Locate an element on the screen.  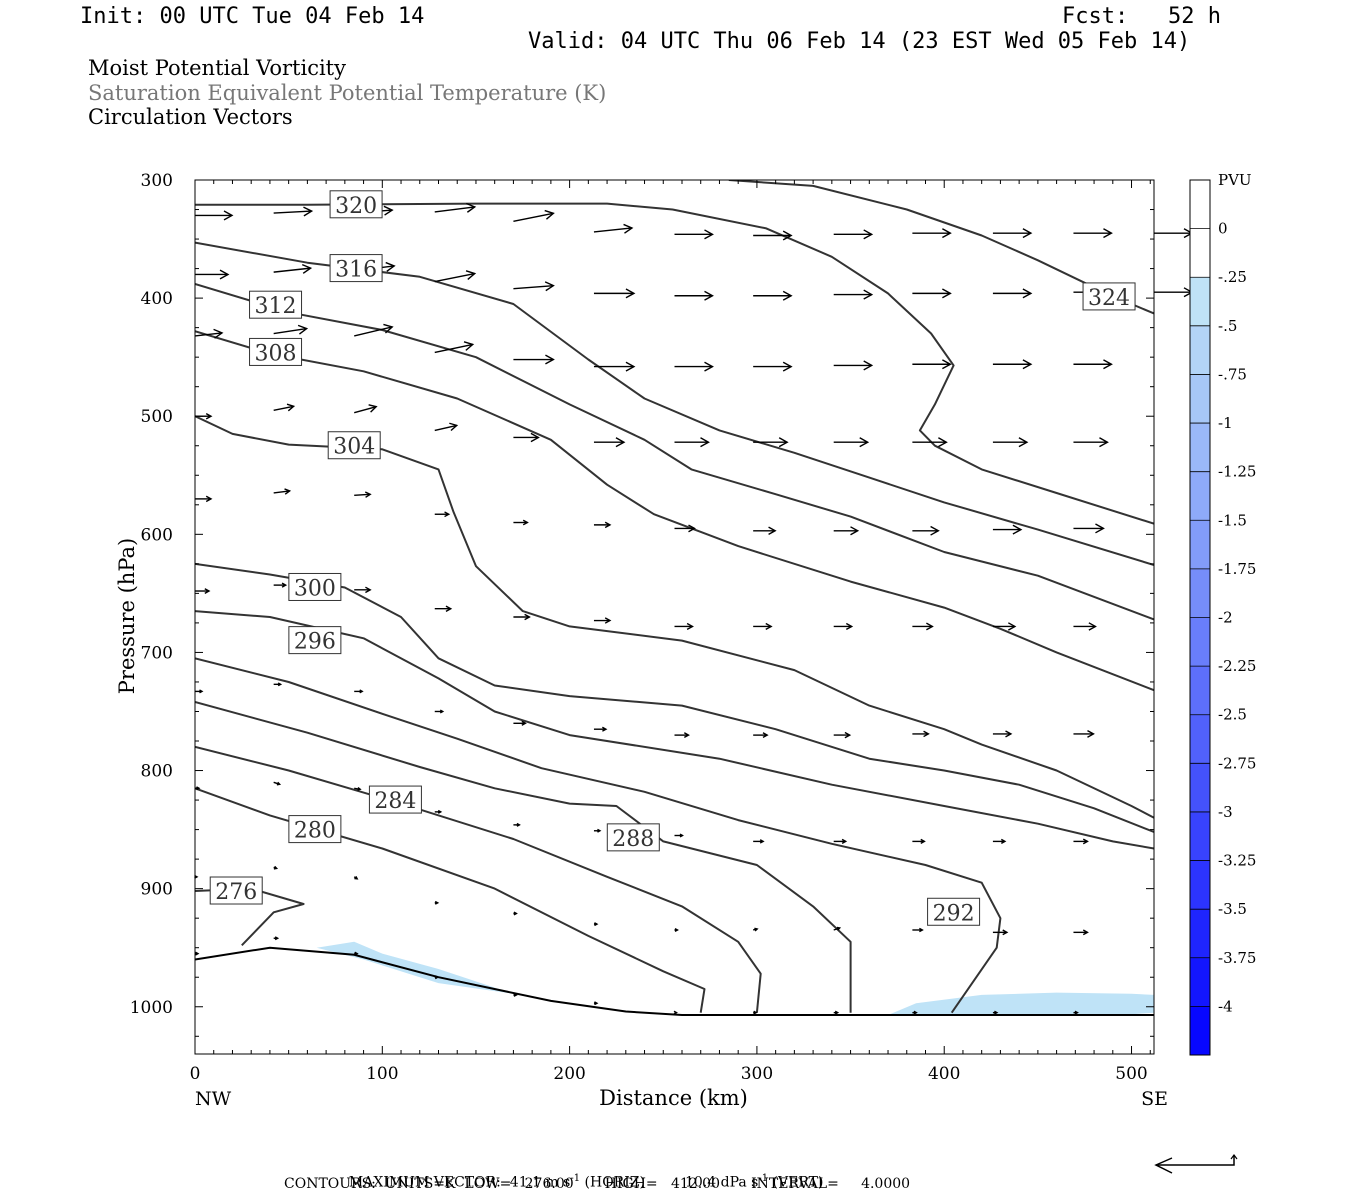
colorbar-label: -3 is located at coordinates (1225, 812).